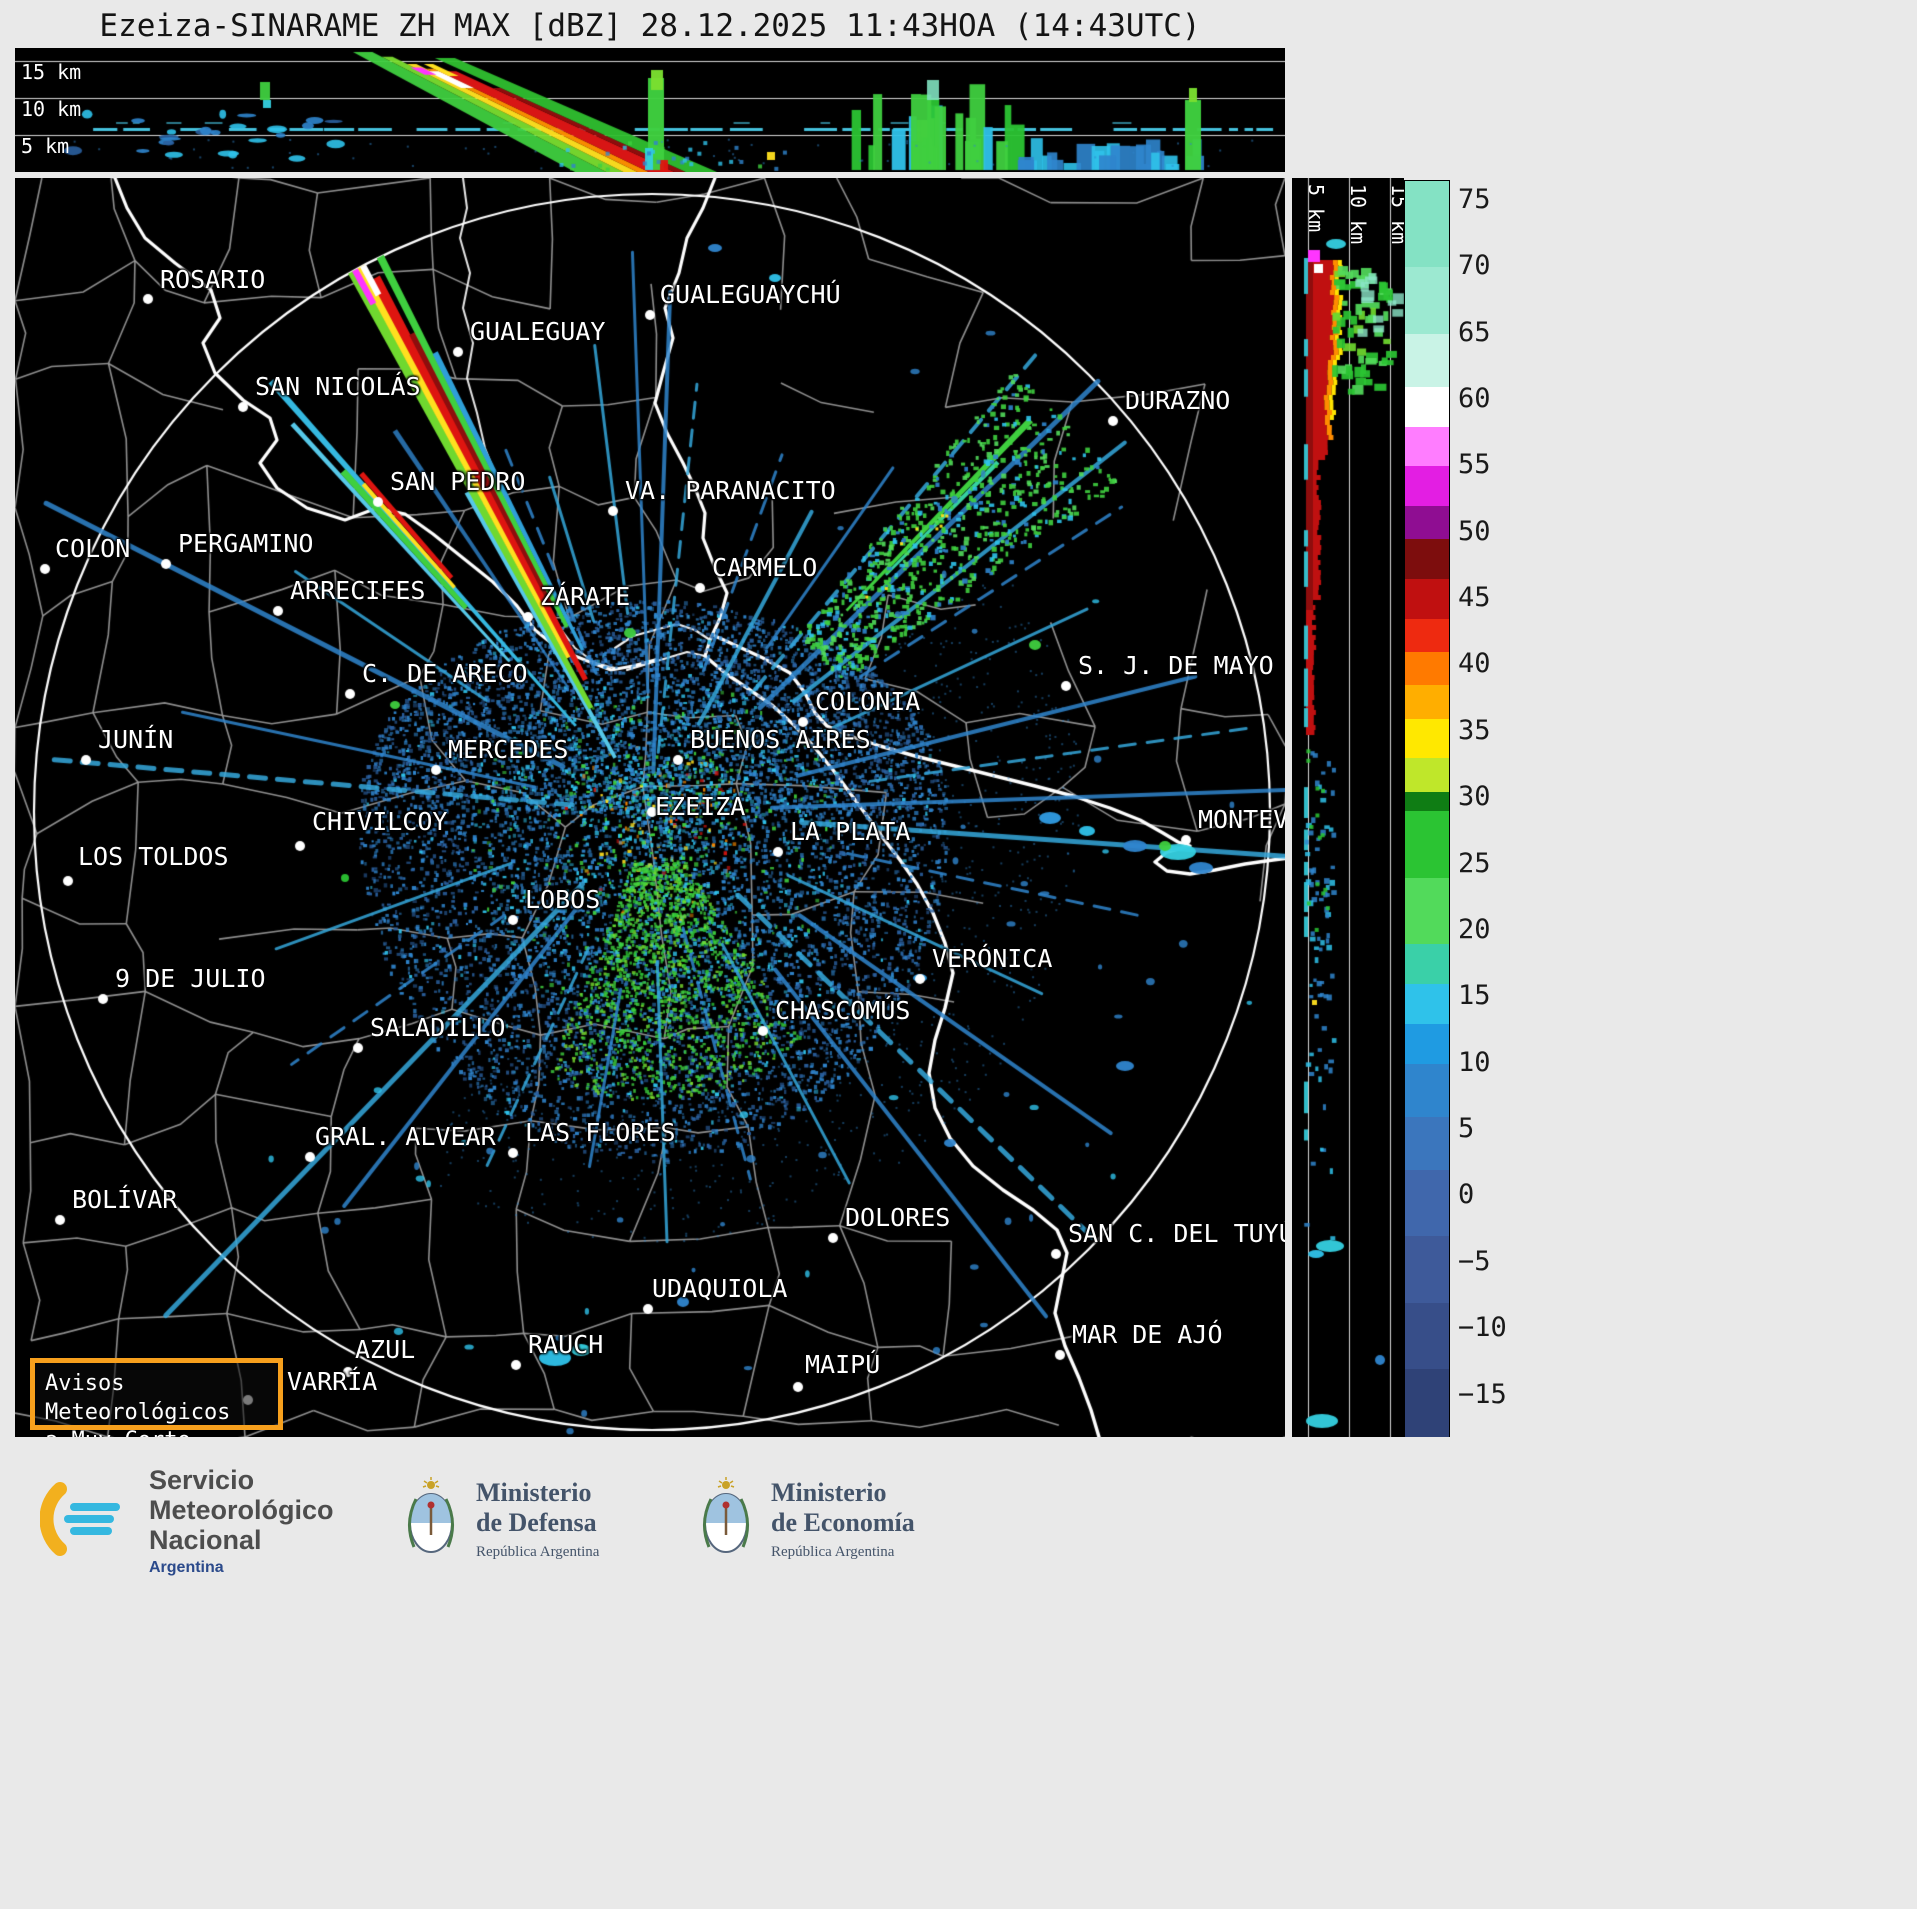  I want to click on argentina-crest-icon, so click(431, 1520).